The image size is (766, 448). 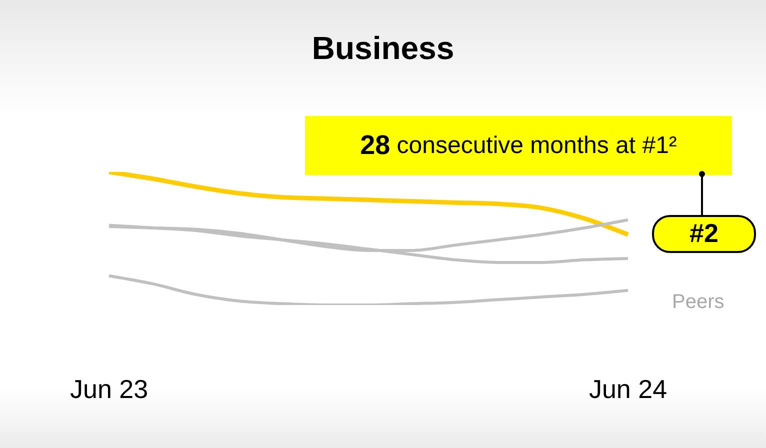 I want to click on x-tick-label: Jun 23, so click(x=109, y=389).